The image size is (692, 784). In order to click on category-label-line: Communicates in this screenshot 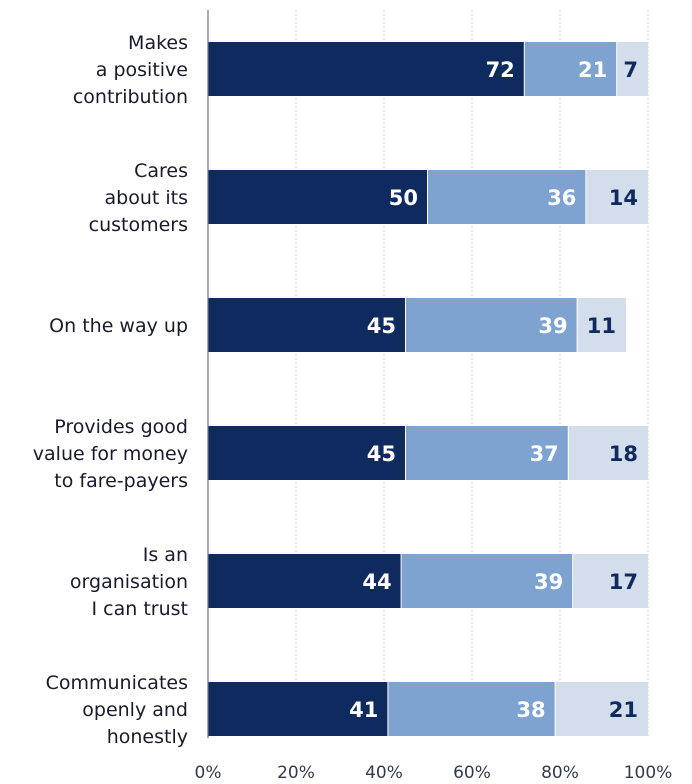, I will do `click(117, 683)`.